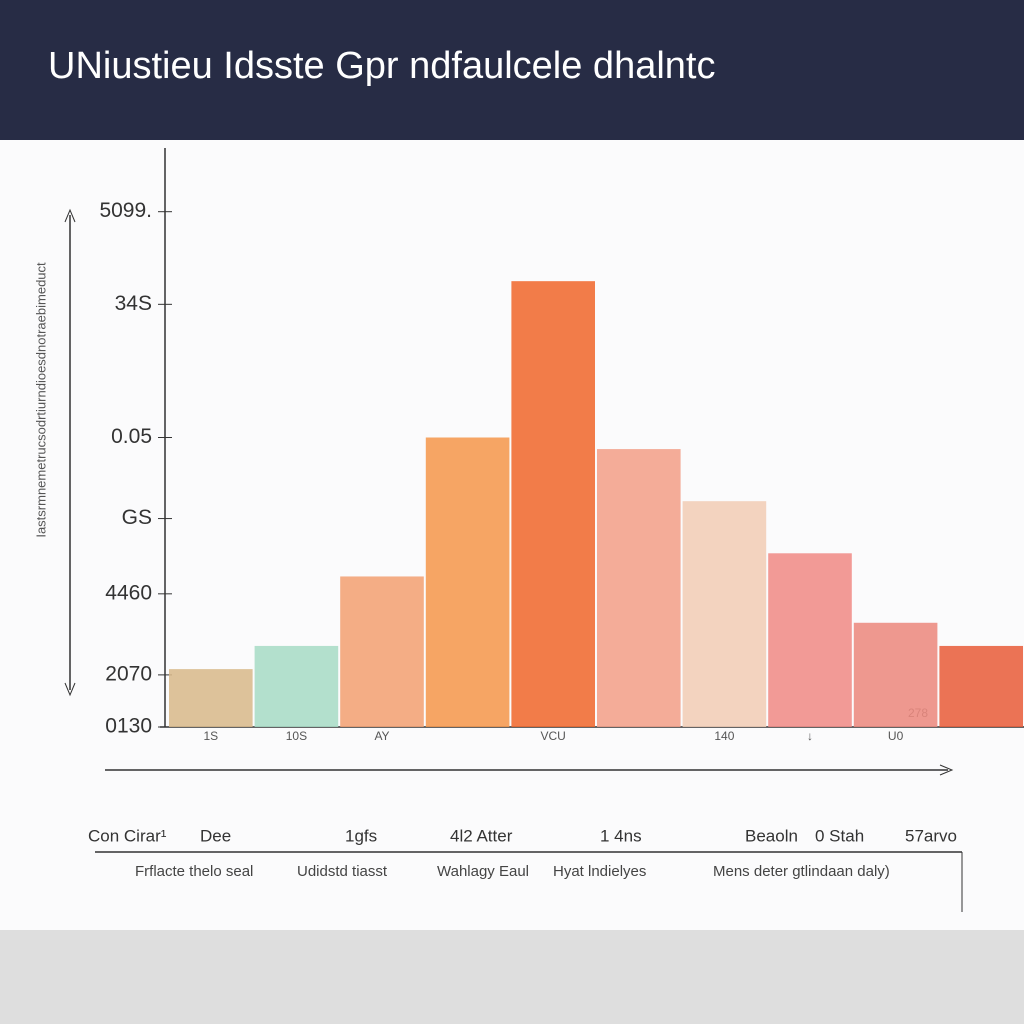 This screenshot has height=1024, width=1024. Describe the element at coordinates (553, 736) in the screenshot. I see `x-tick-label: VCU` at that location.